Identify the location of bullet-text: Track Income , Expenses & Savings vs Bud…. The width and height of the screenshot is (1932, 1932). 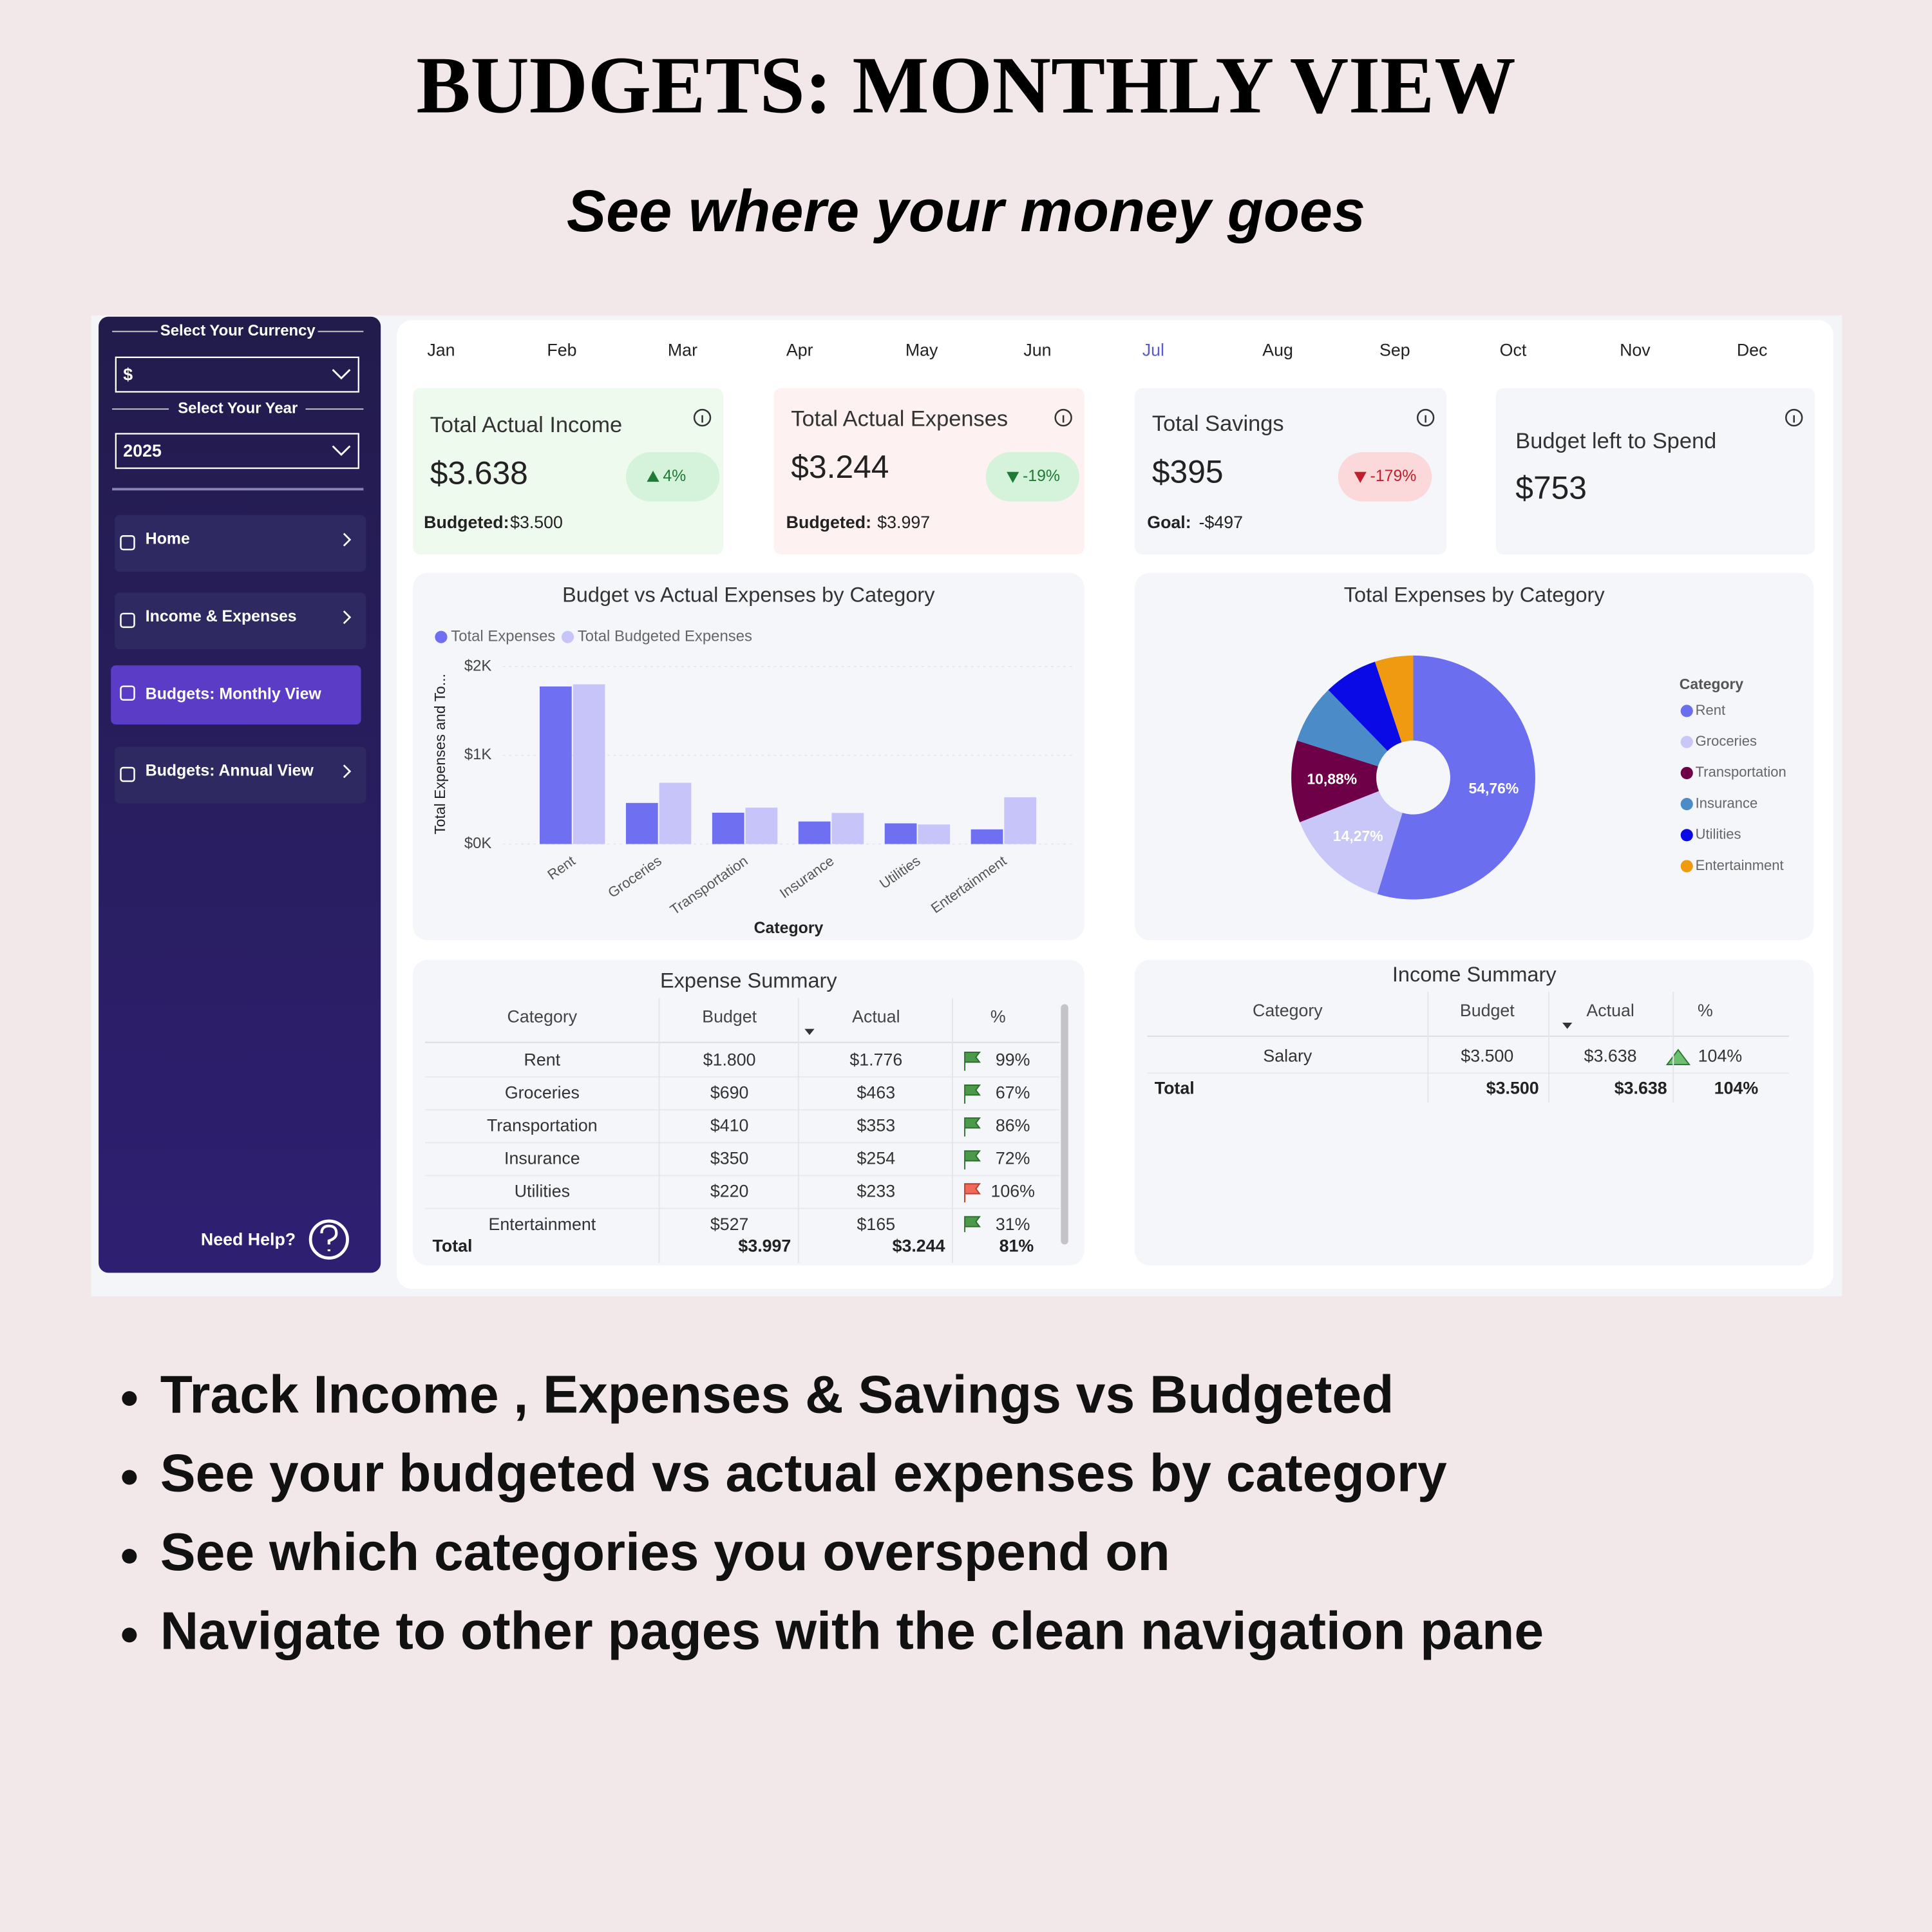
(777, 1395).